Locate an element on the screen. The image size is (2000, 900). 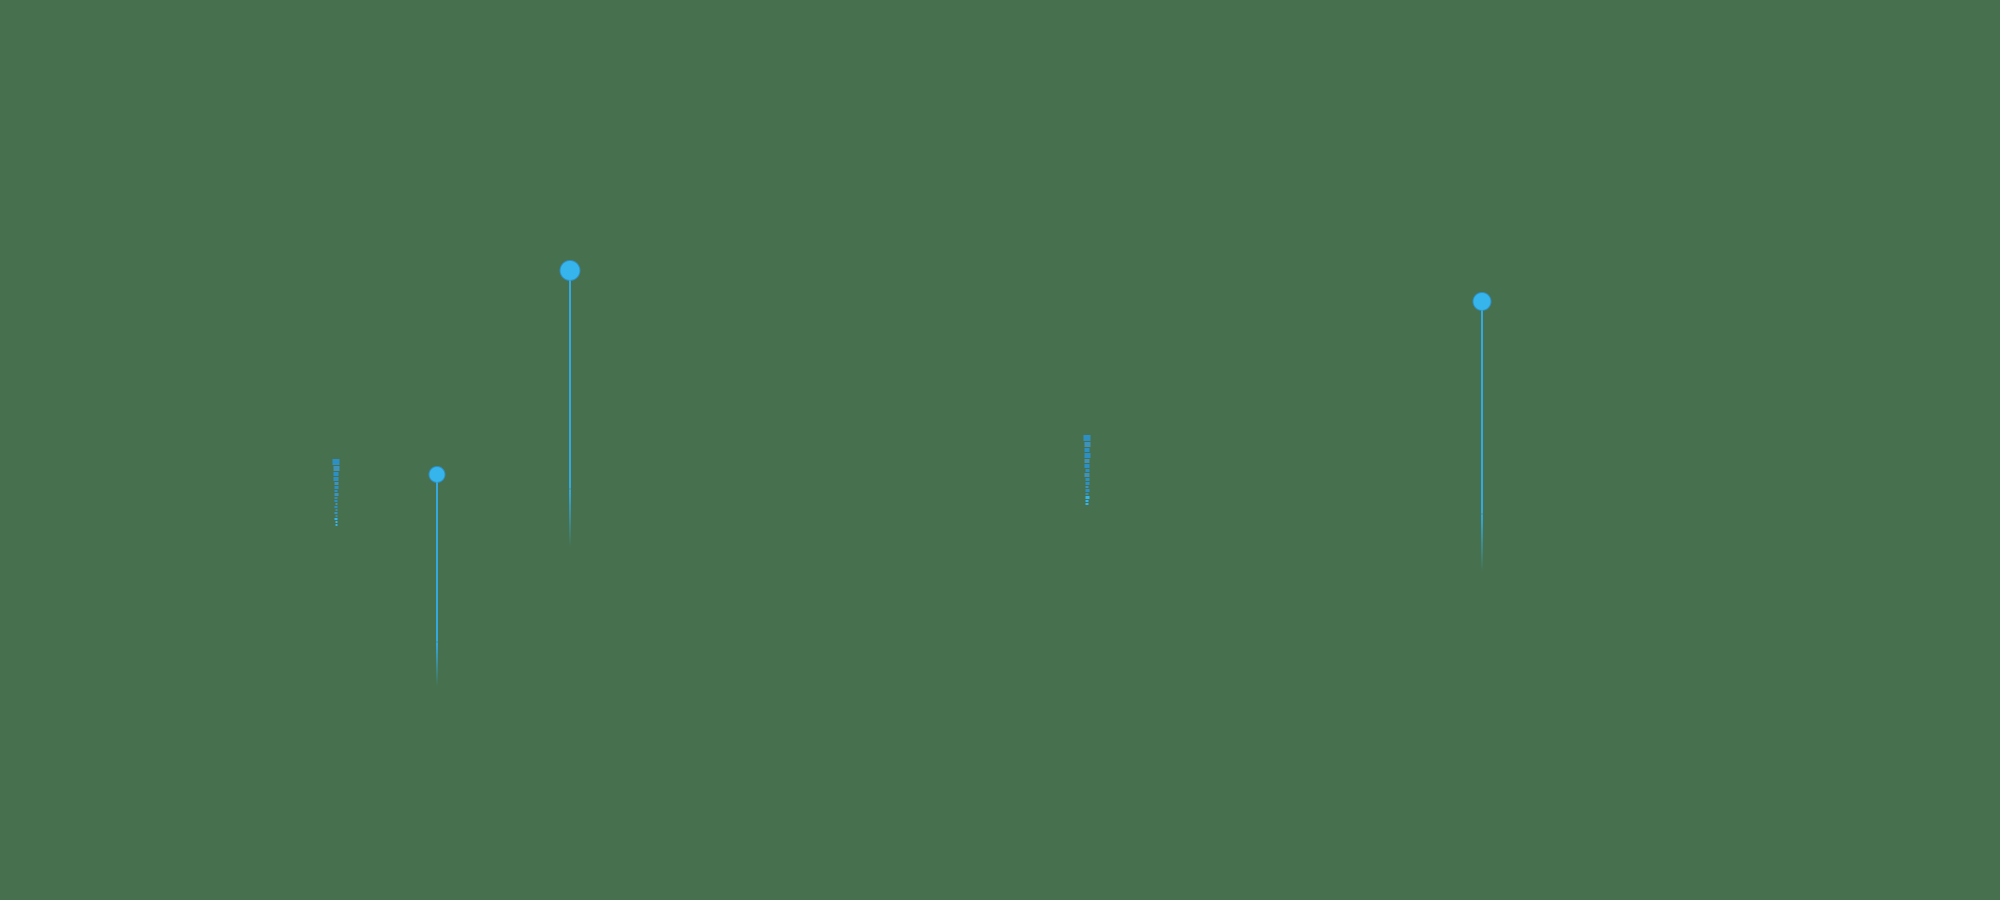
map-pin-3-head is located at coordinates (570, 270).